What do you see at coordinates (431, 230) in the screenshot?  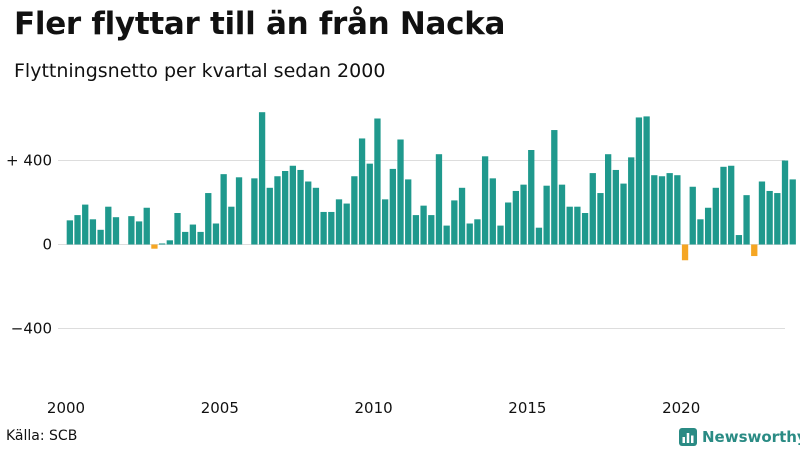 I see `bar-2011-q4` at bounding box center [431, 230].